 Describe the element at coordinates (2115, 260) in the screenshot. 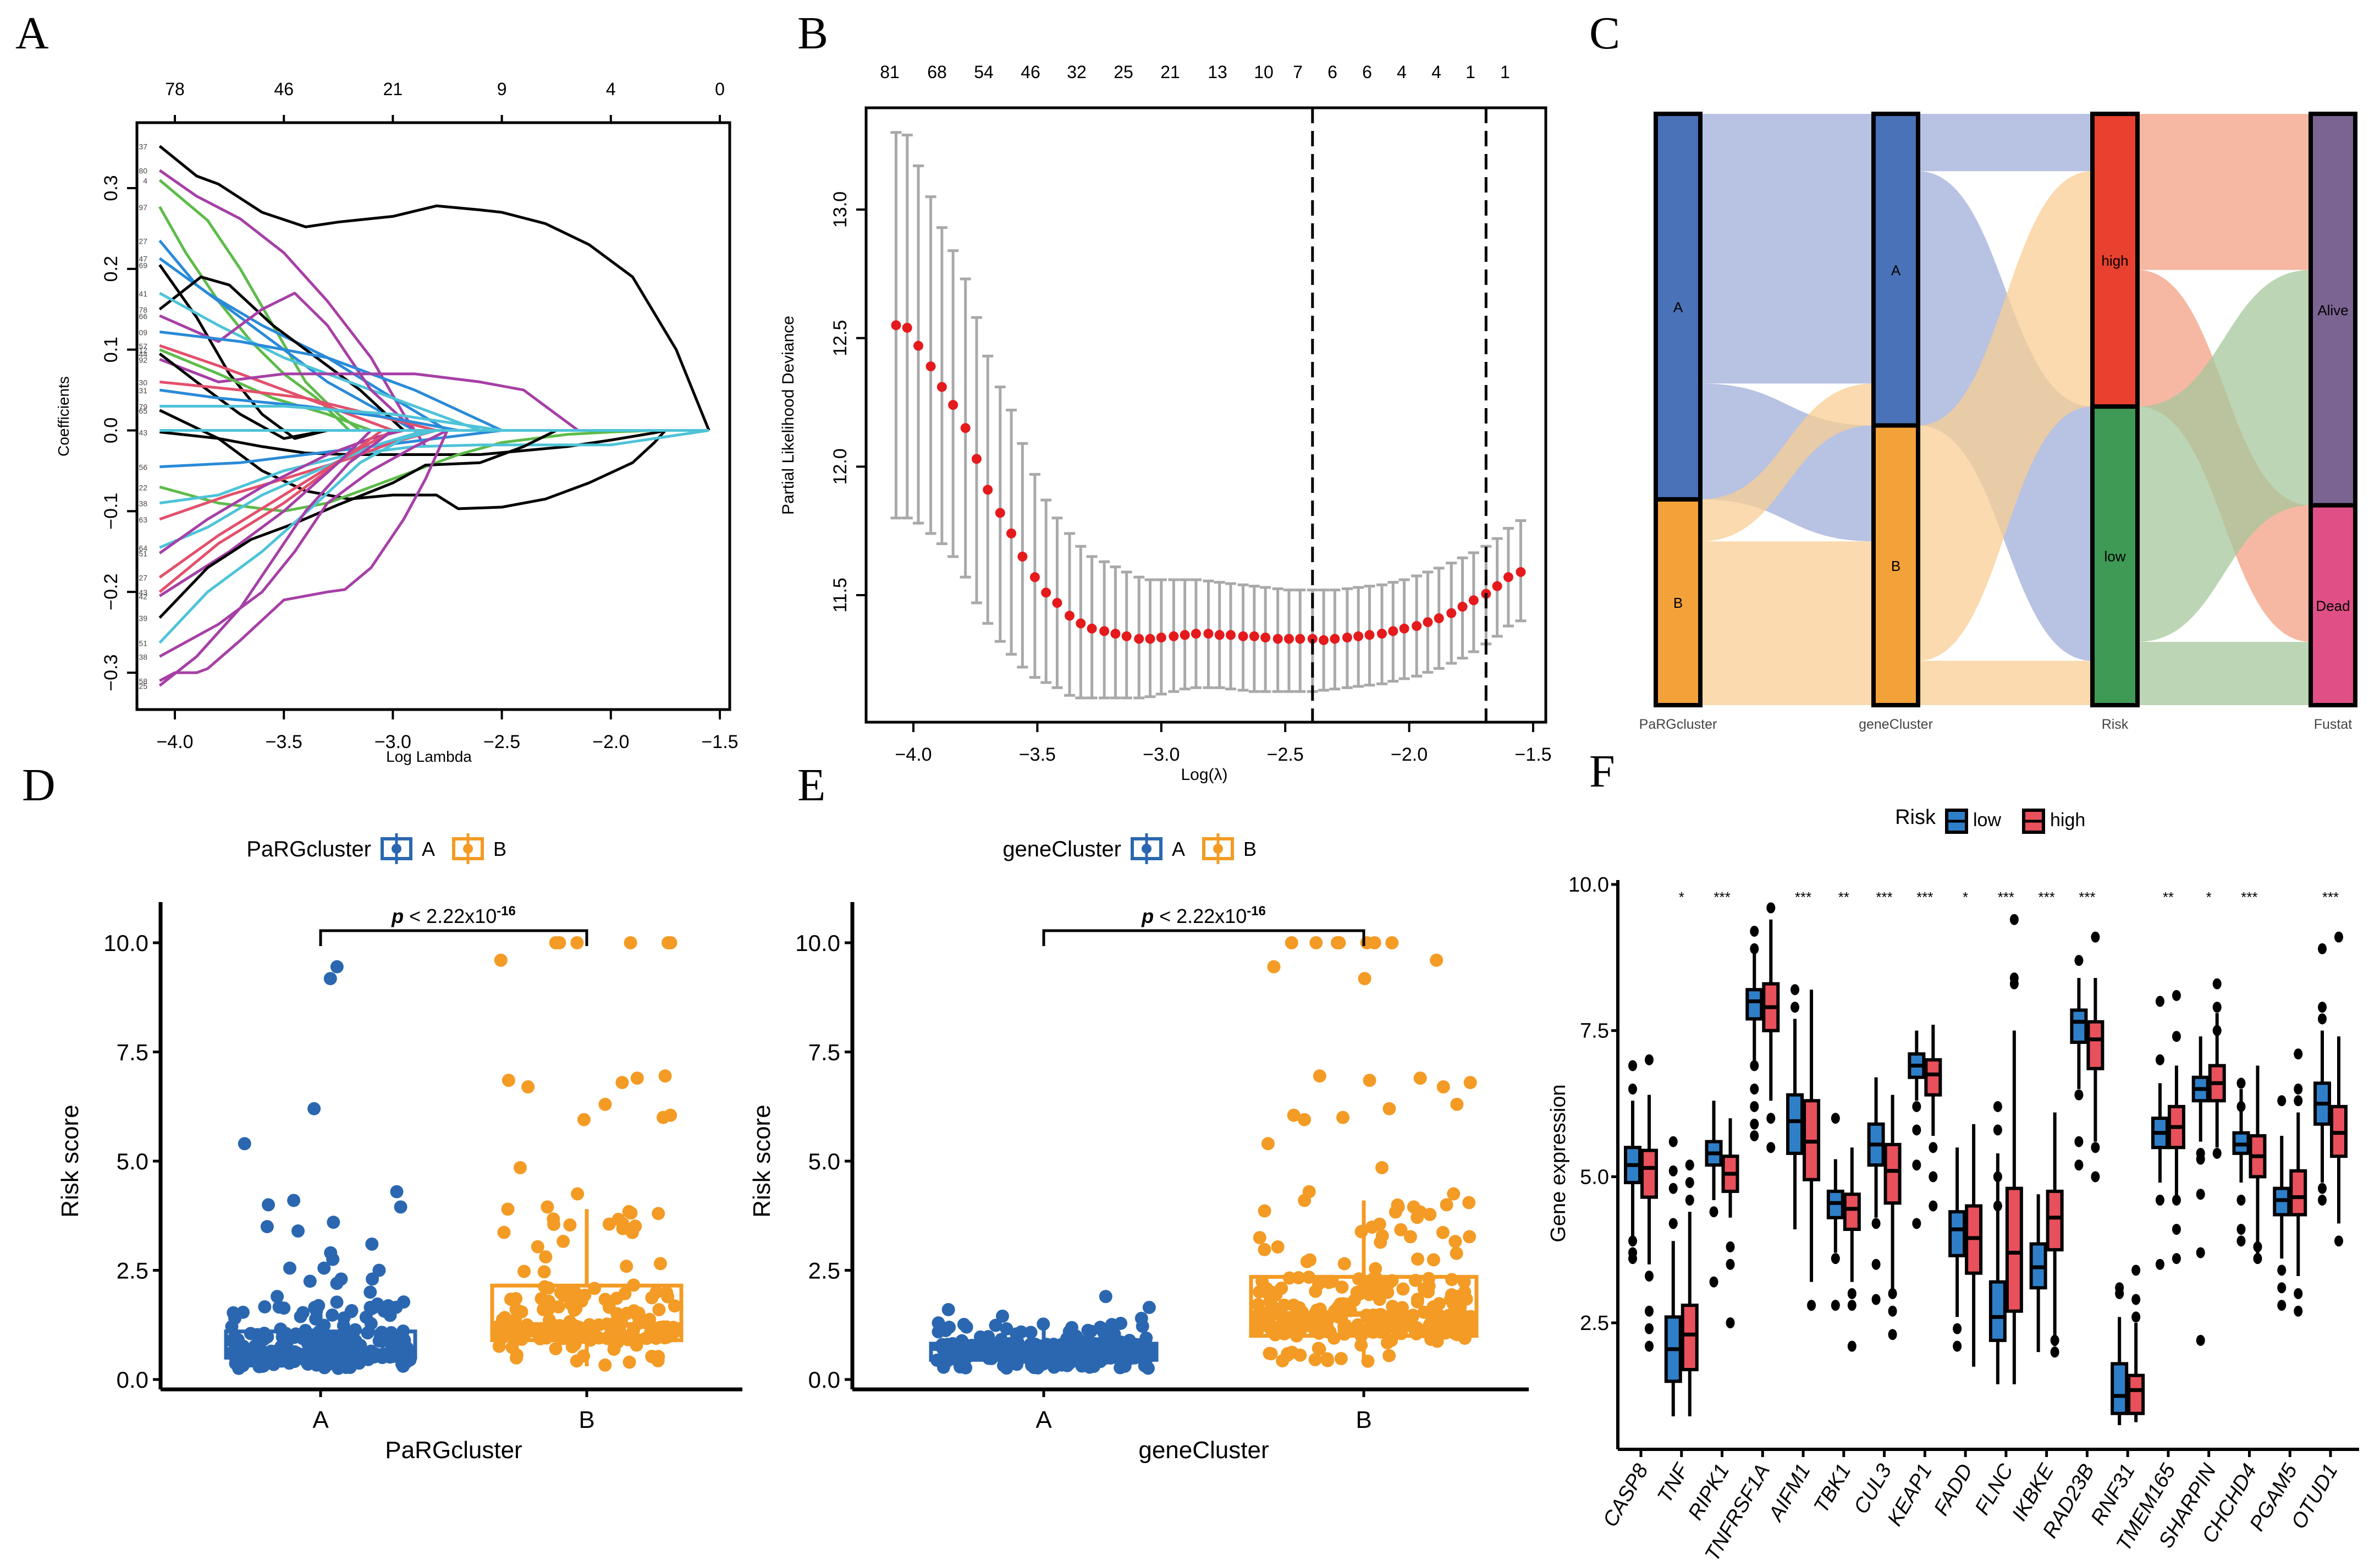

I see `sankey-node-high` at that location.